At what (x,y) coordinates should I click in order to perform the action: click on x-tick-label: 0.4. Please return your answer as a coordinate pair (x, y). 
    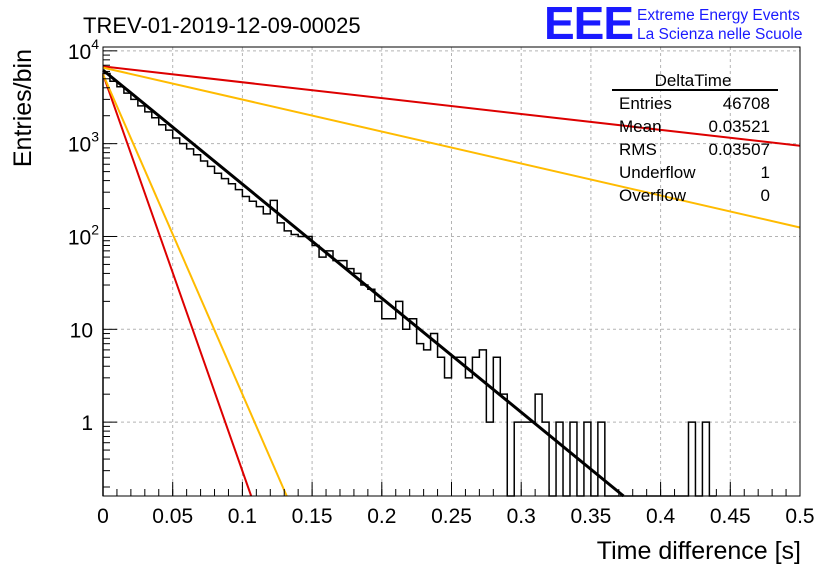
    Looking at the image, I should click on (661, 516).